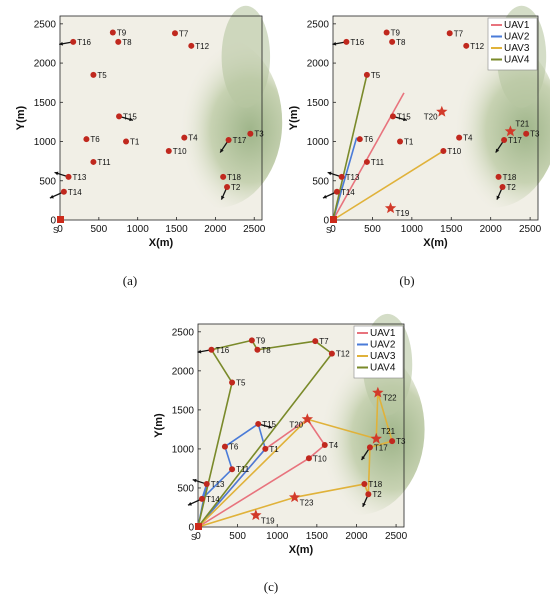  I want to click on y-tick-label: 0, so click(326, 221).